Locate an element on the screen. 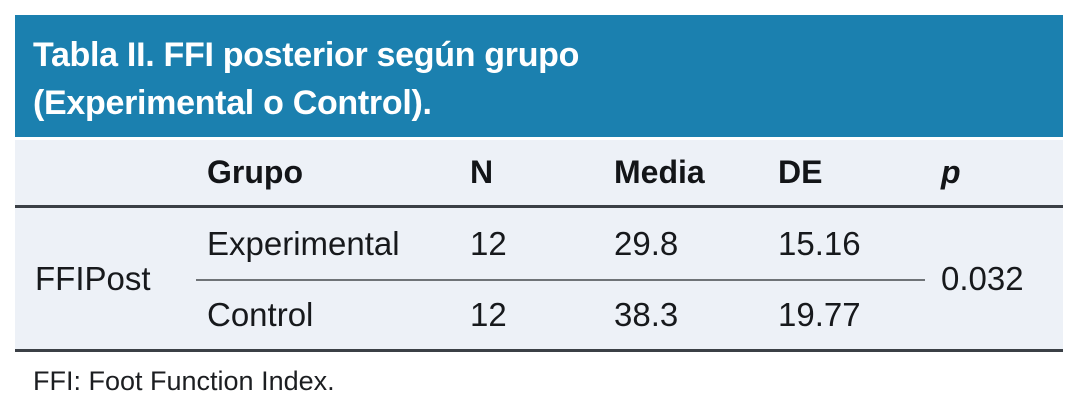  cell-de-control: 19.77 is located at coordinates (819, 314).